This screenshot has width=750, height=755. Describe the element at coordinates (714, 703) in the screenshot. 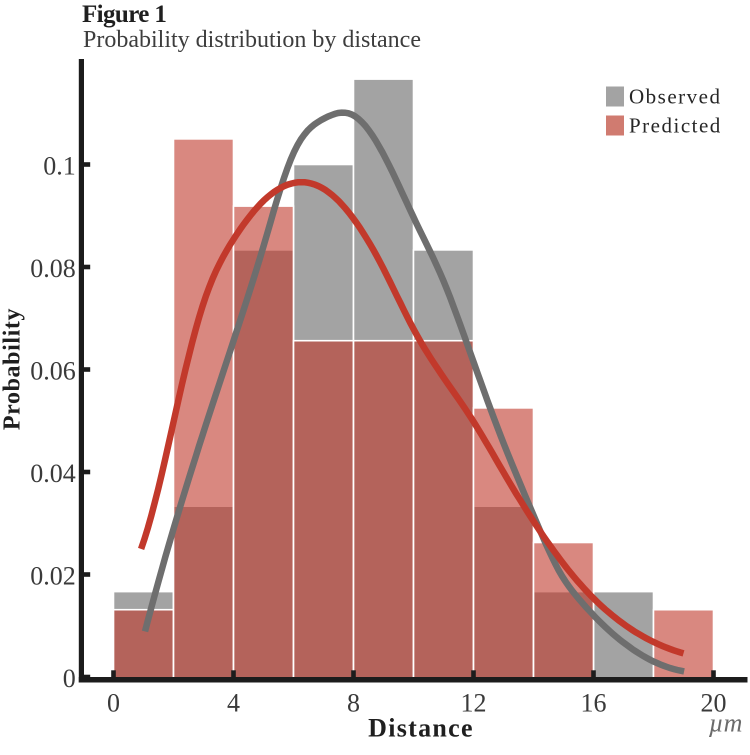

I see `svg-text: 20` at that location.